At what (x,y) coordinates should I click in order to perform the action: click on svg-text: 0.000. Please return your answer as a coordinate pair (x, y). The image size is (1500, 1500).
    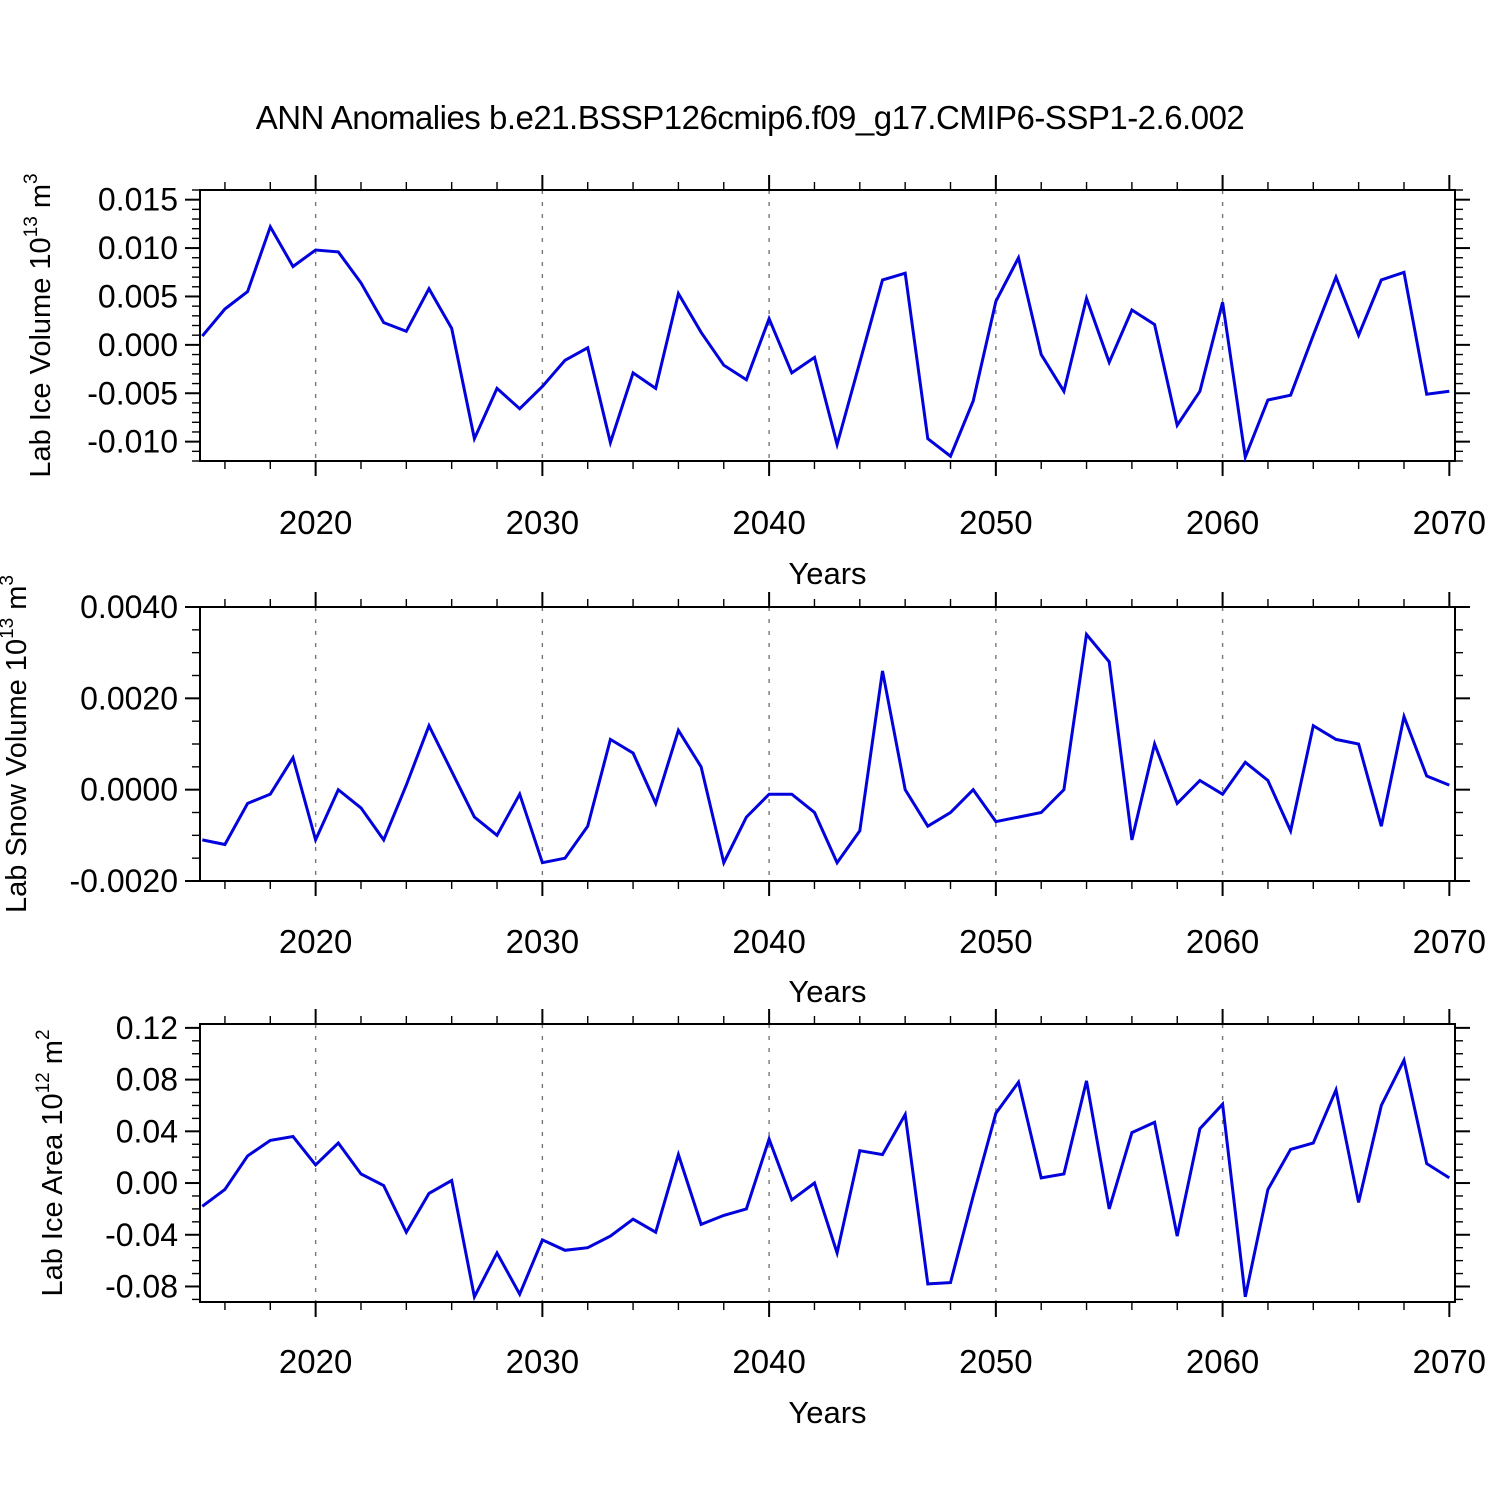
    Looking at the image, I should click on (138, 345).